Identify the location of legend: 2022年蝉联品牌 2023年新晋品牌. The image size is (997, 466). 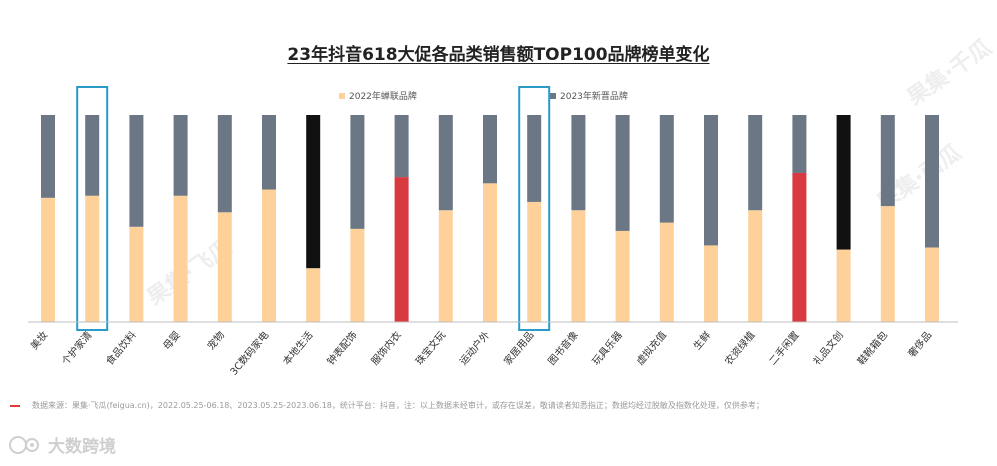
(498, 96).